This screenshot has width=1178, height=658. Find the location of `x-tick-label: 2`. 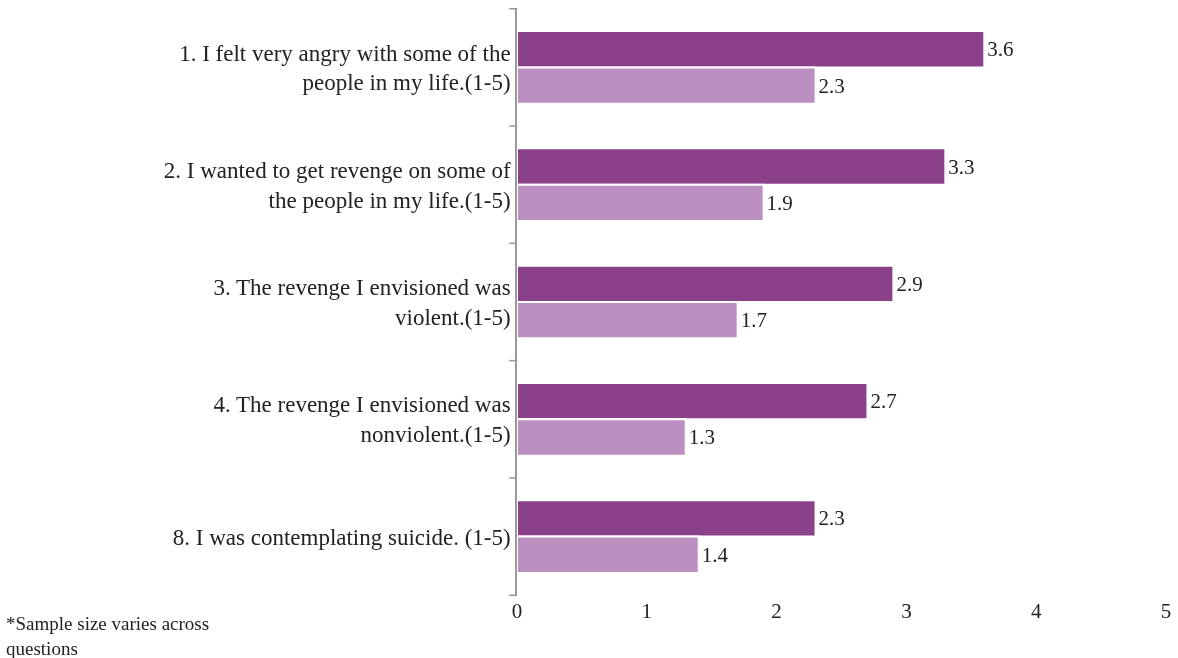

x-tick-label: 2 is located at coordinates (776, 611).